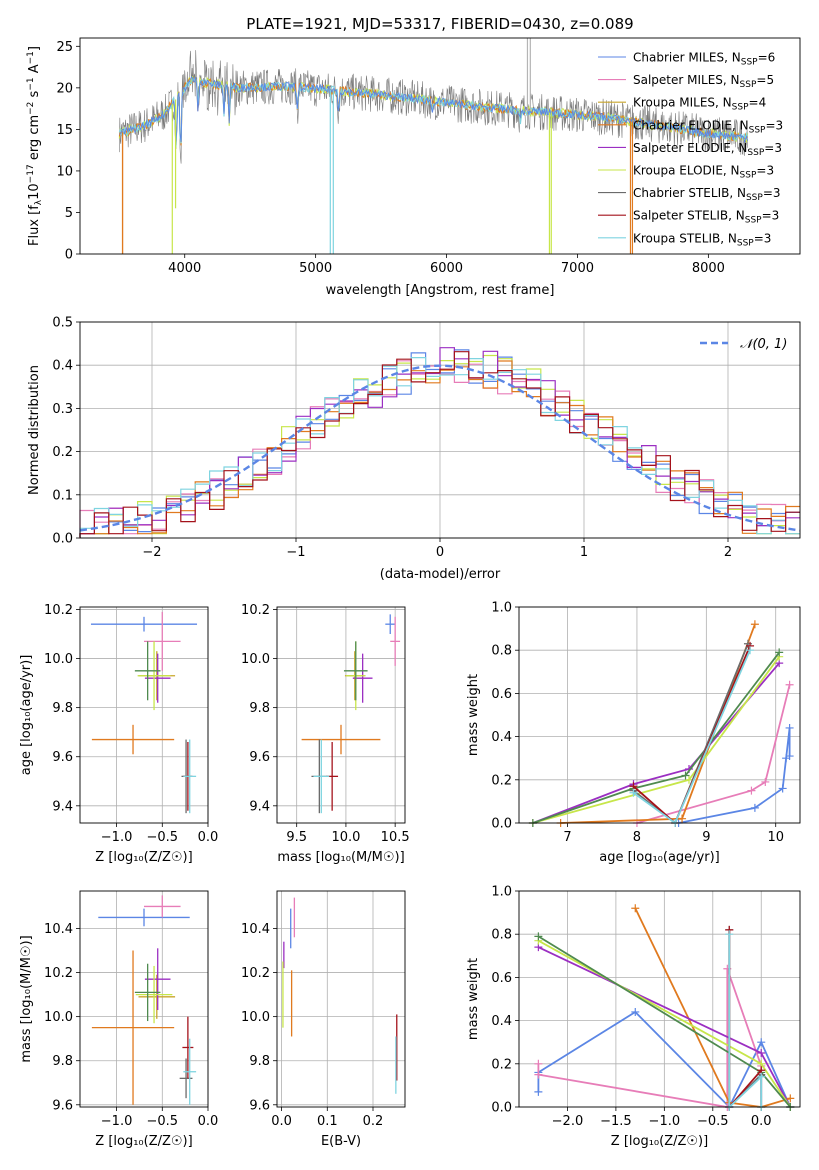 Image resolution: width=819 pixels, height=1170 pixels. I want to click on x-tick-label: 6000, so click(446, 268).